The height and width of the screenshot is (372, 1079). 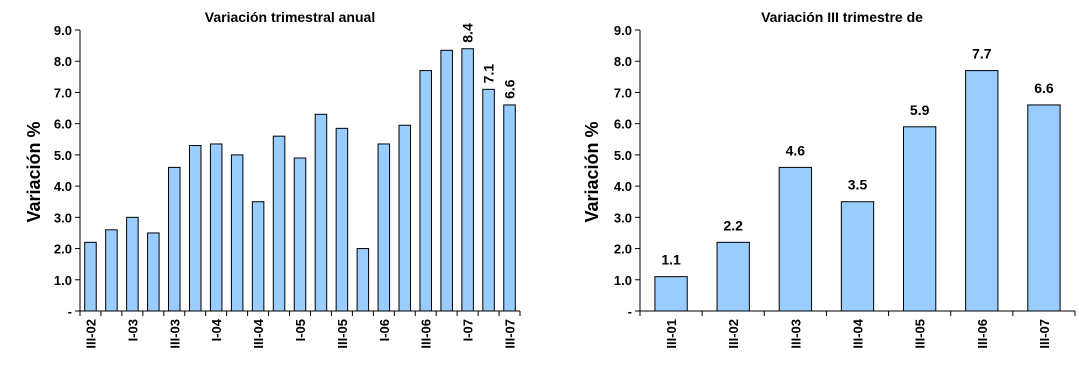 I want to click on data-label: 7.1, so click(x=489, y=74).